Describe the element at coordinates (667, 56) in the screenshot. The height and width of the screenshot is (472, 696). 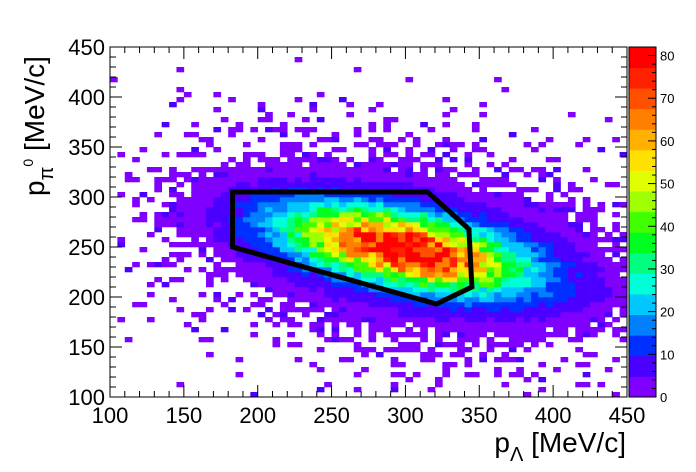
I see `palette-tick-label: 80` at that location.